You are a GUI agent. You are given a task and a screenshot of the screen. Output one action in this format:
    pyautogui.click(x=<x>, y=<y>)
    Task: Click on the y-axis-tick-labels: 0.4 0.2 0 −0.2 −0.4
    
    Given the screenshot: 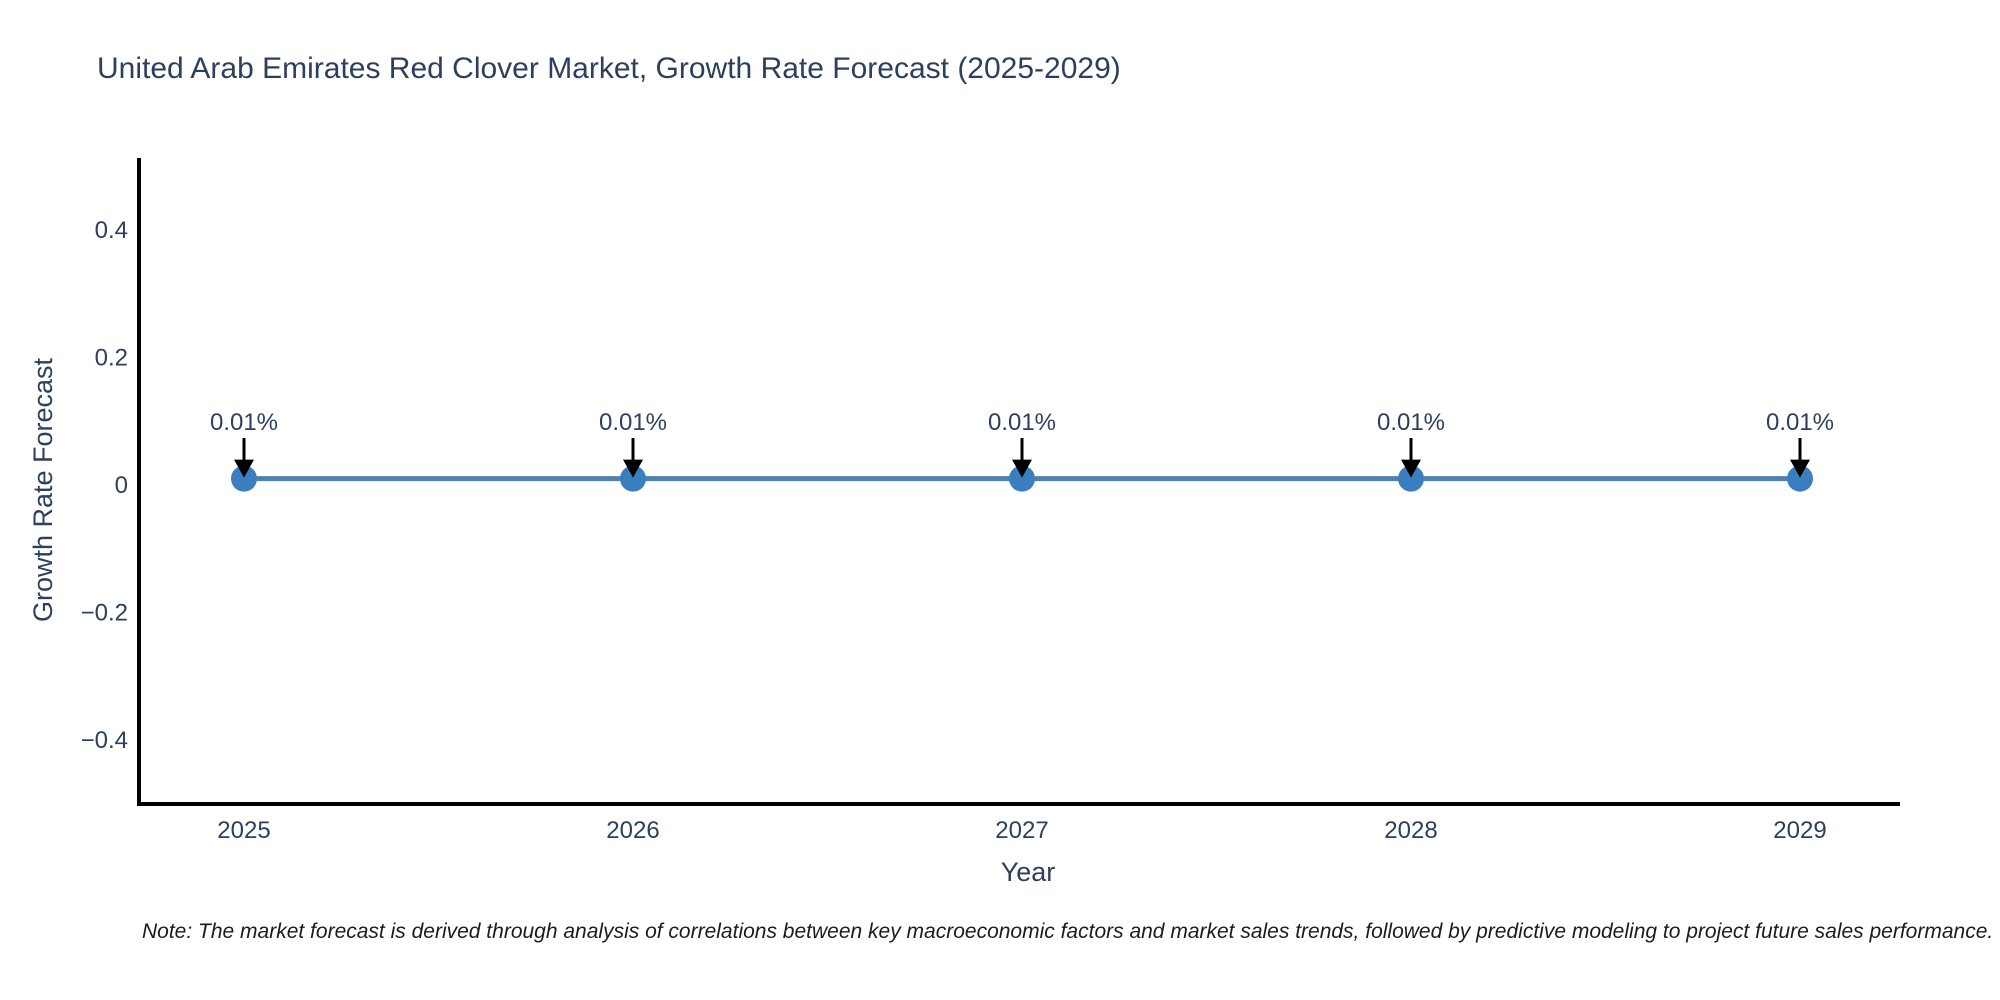 What is the action you would take?
    pyautogui.click(x=104, y=485)
    